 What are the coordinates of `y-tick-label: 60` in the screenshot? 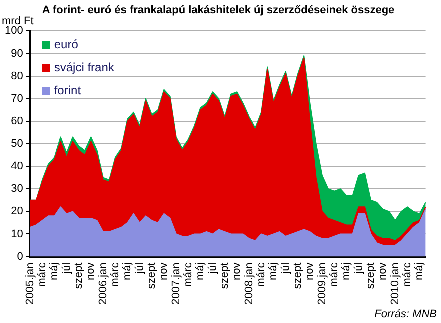 It's located at (17, 121).